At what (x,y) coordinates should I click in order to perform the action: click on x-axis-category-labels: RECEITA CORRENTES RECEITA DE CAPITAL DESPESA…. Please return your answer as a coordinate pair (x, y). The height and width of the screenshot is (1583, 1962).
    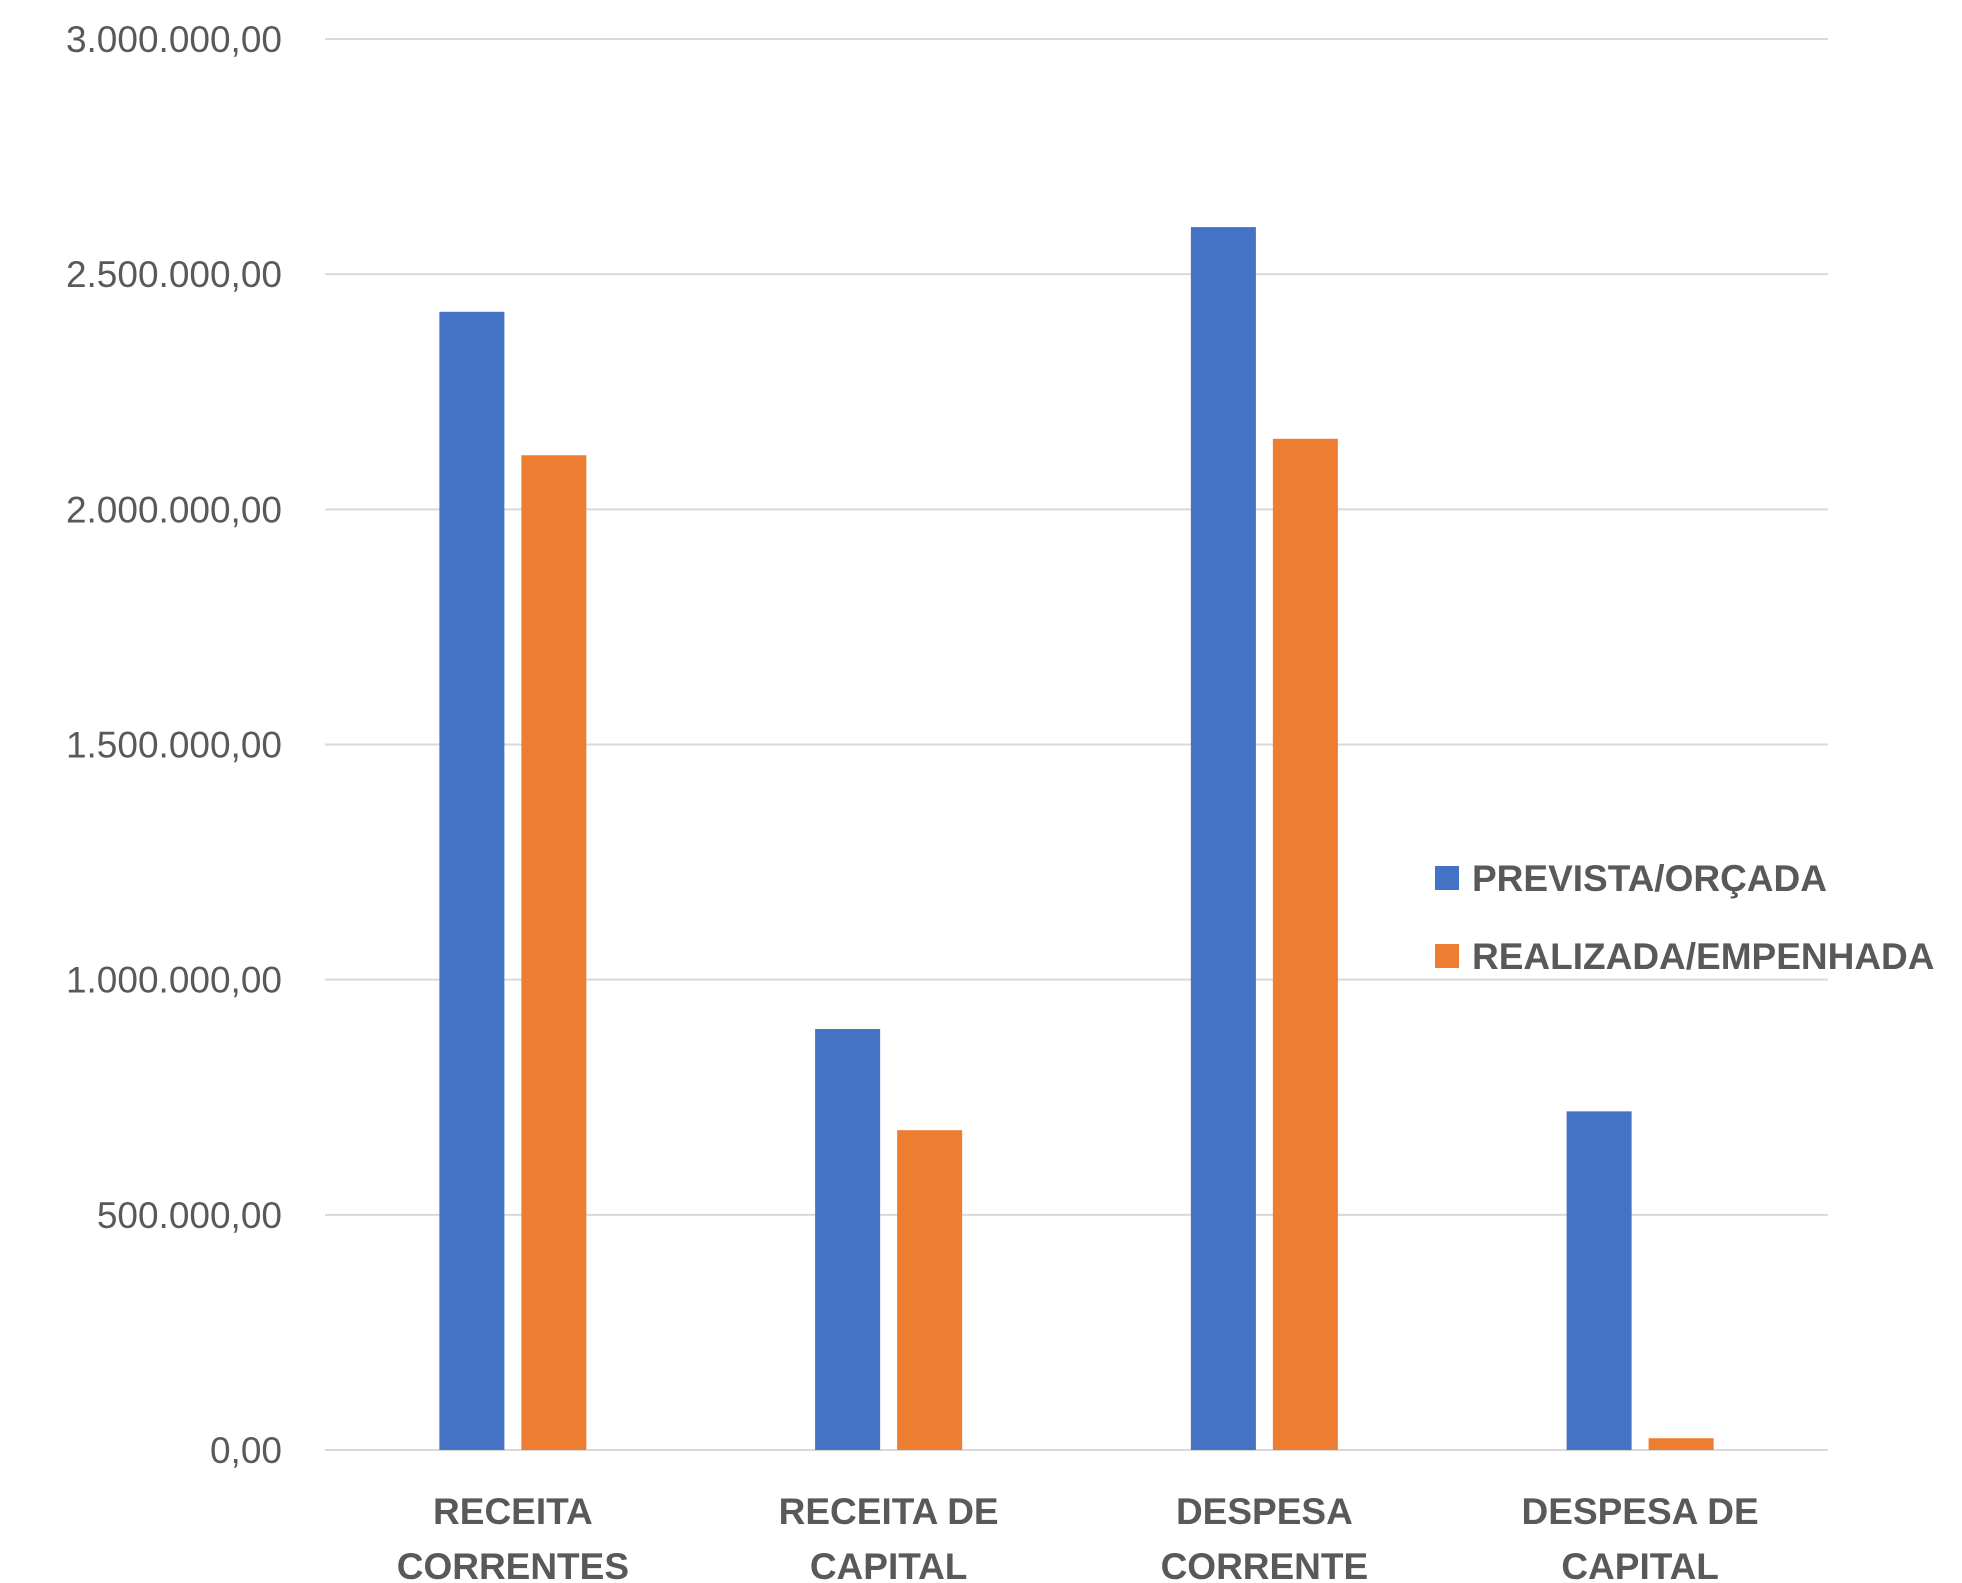
    Looking at the image, I should click on (1078, 1537).